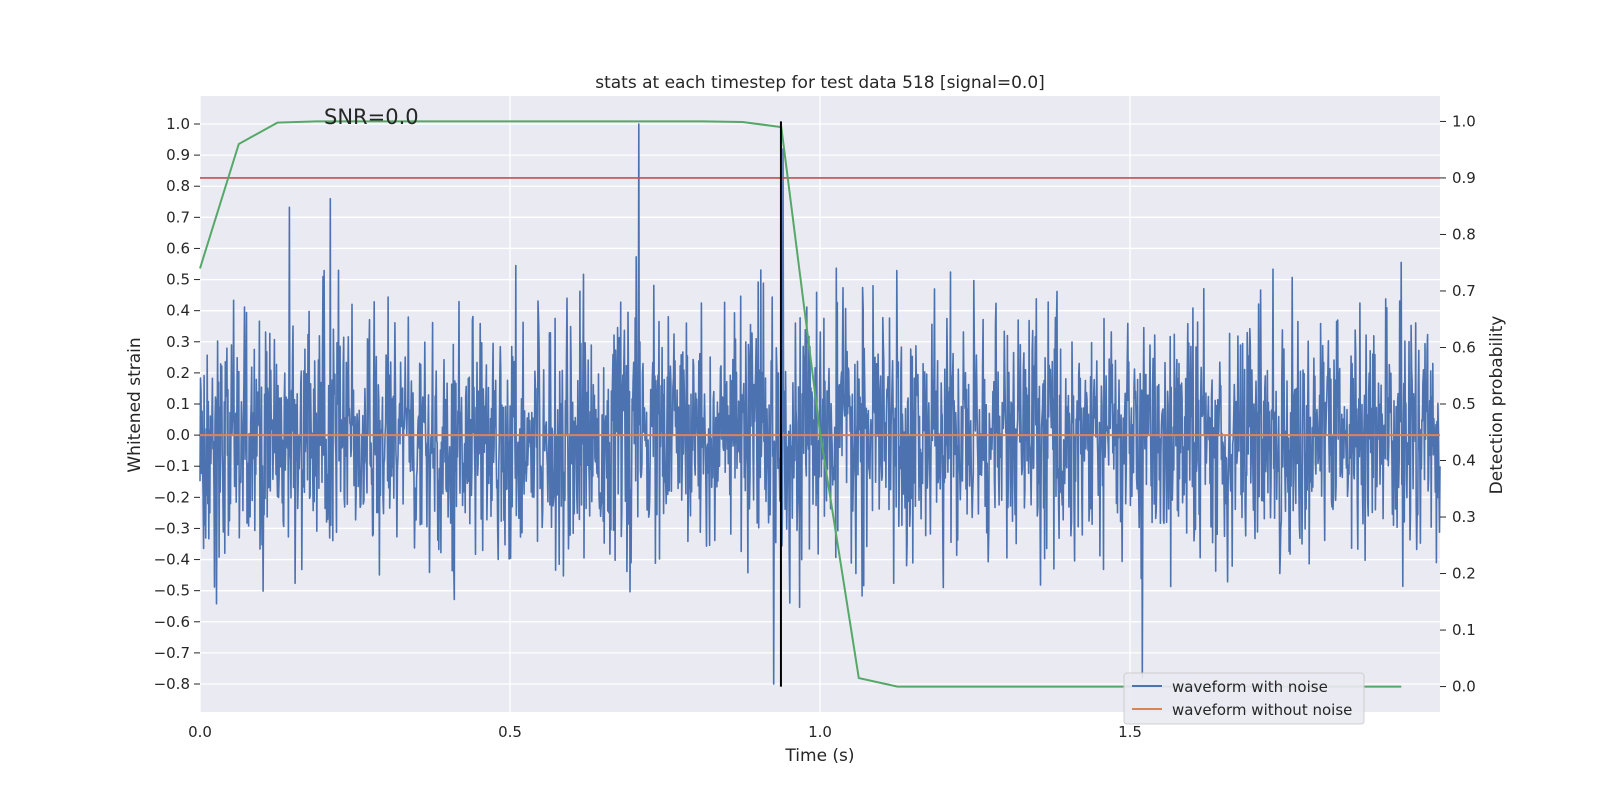 This screenshot has height=800, width=1600. What do you see at coordinates (1497, 405) in the screenshot?
I see `y2-axis-label: Detection probability` at bounding box center [1497, 405].